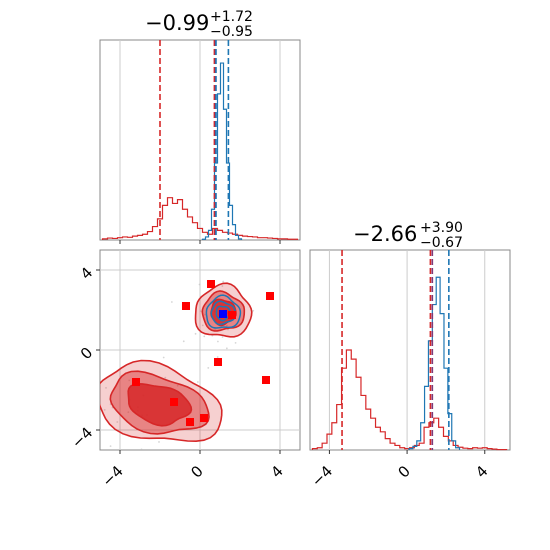  I want to click on histogram-x-title: −0.99, so click(177, 23).